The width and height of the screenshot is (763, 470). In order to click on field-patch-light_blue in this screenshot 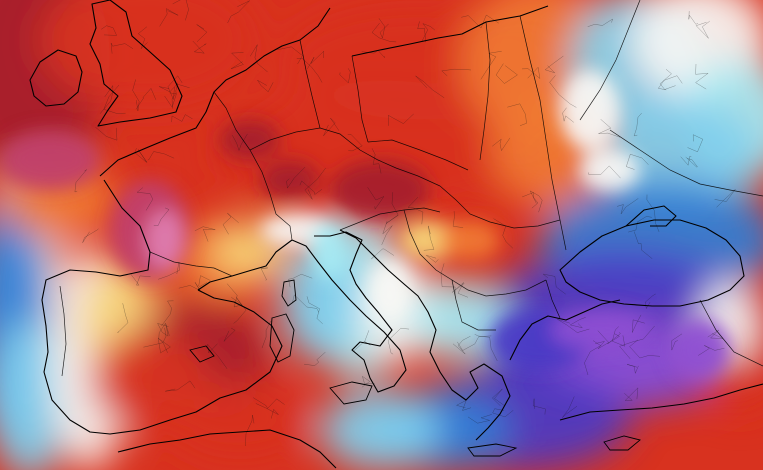, I will do `click(380, 430)`.